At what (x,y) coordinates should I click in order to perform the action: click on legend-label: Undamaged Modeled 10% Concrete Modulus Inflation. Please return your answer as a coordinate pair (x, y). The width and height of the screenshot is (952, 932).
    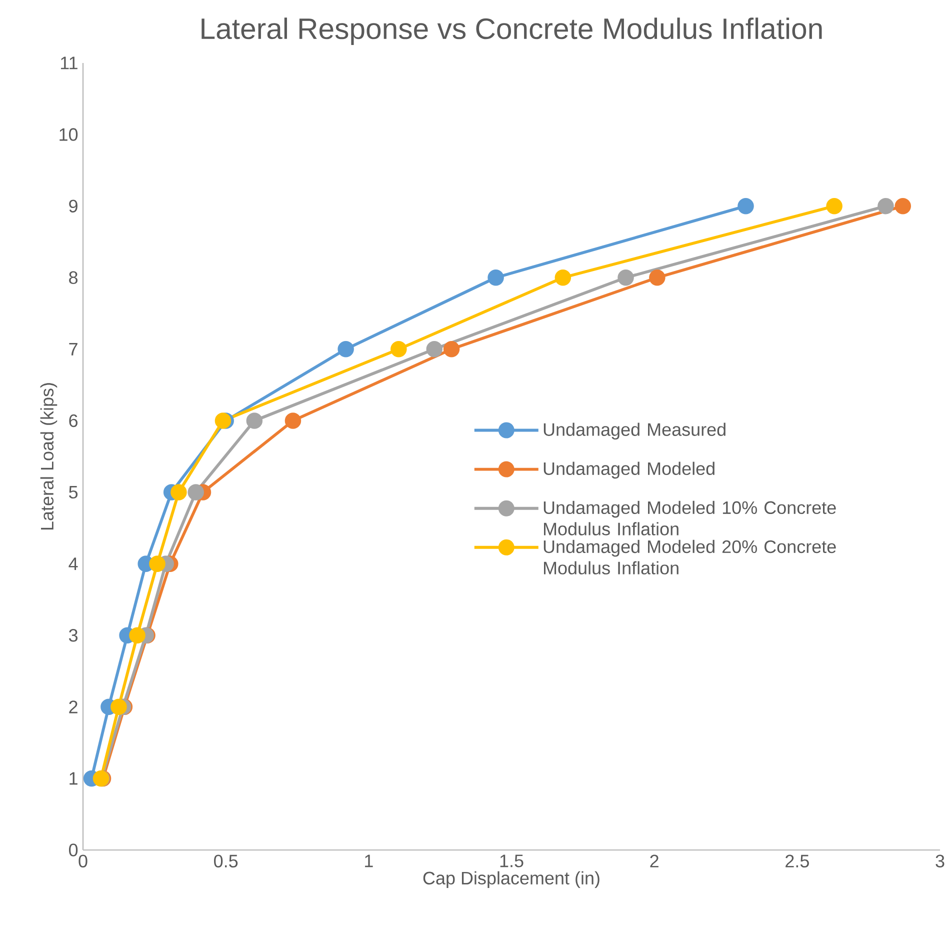
    Looking at the image, I should click on (690, 518).